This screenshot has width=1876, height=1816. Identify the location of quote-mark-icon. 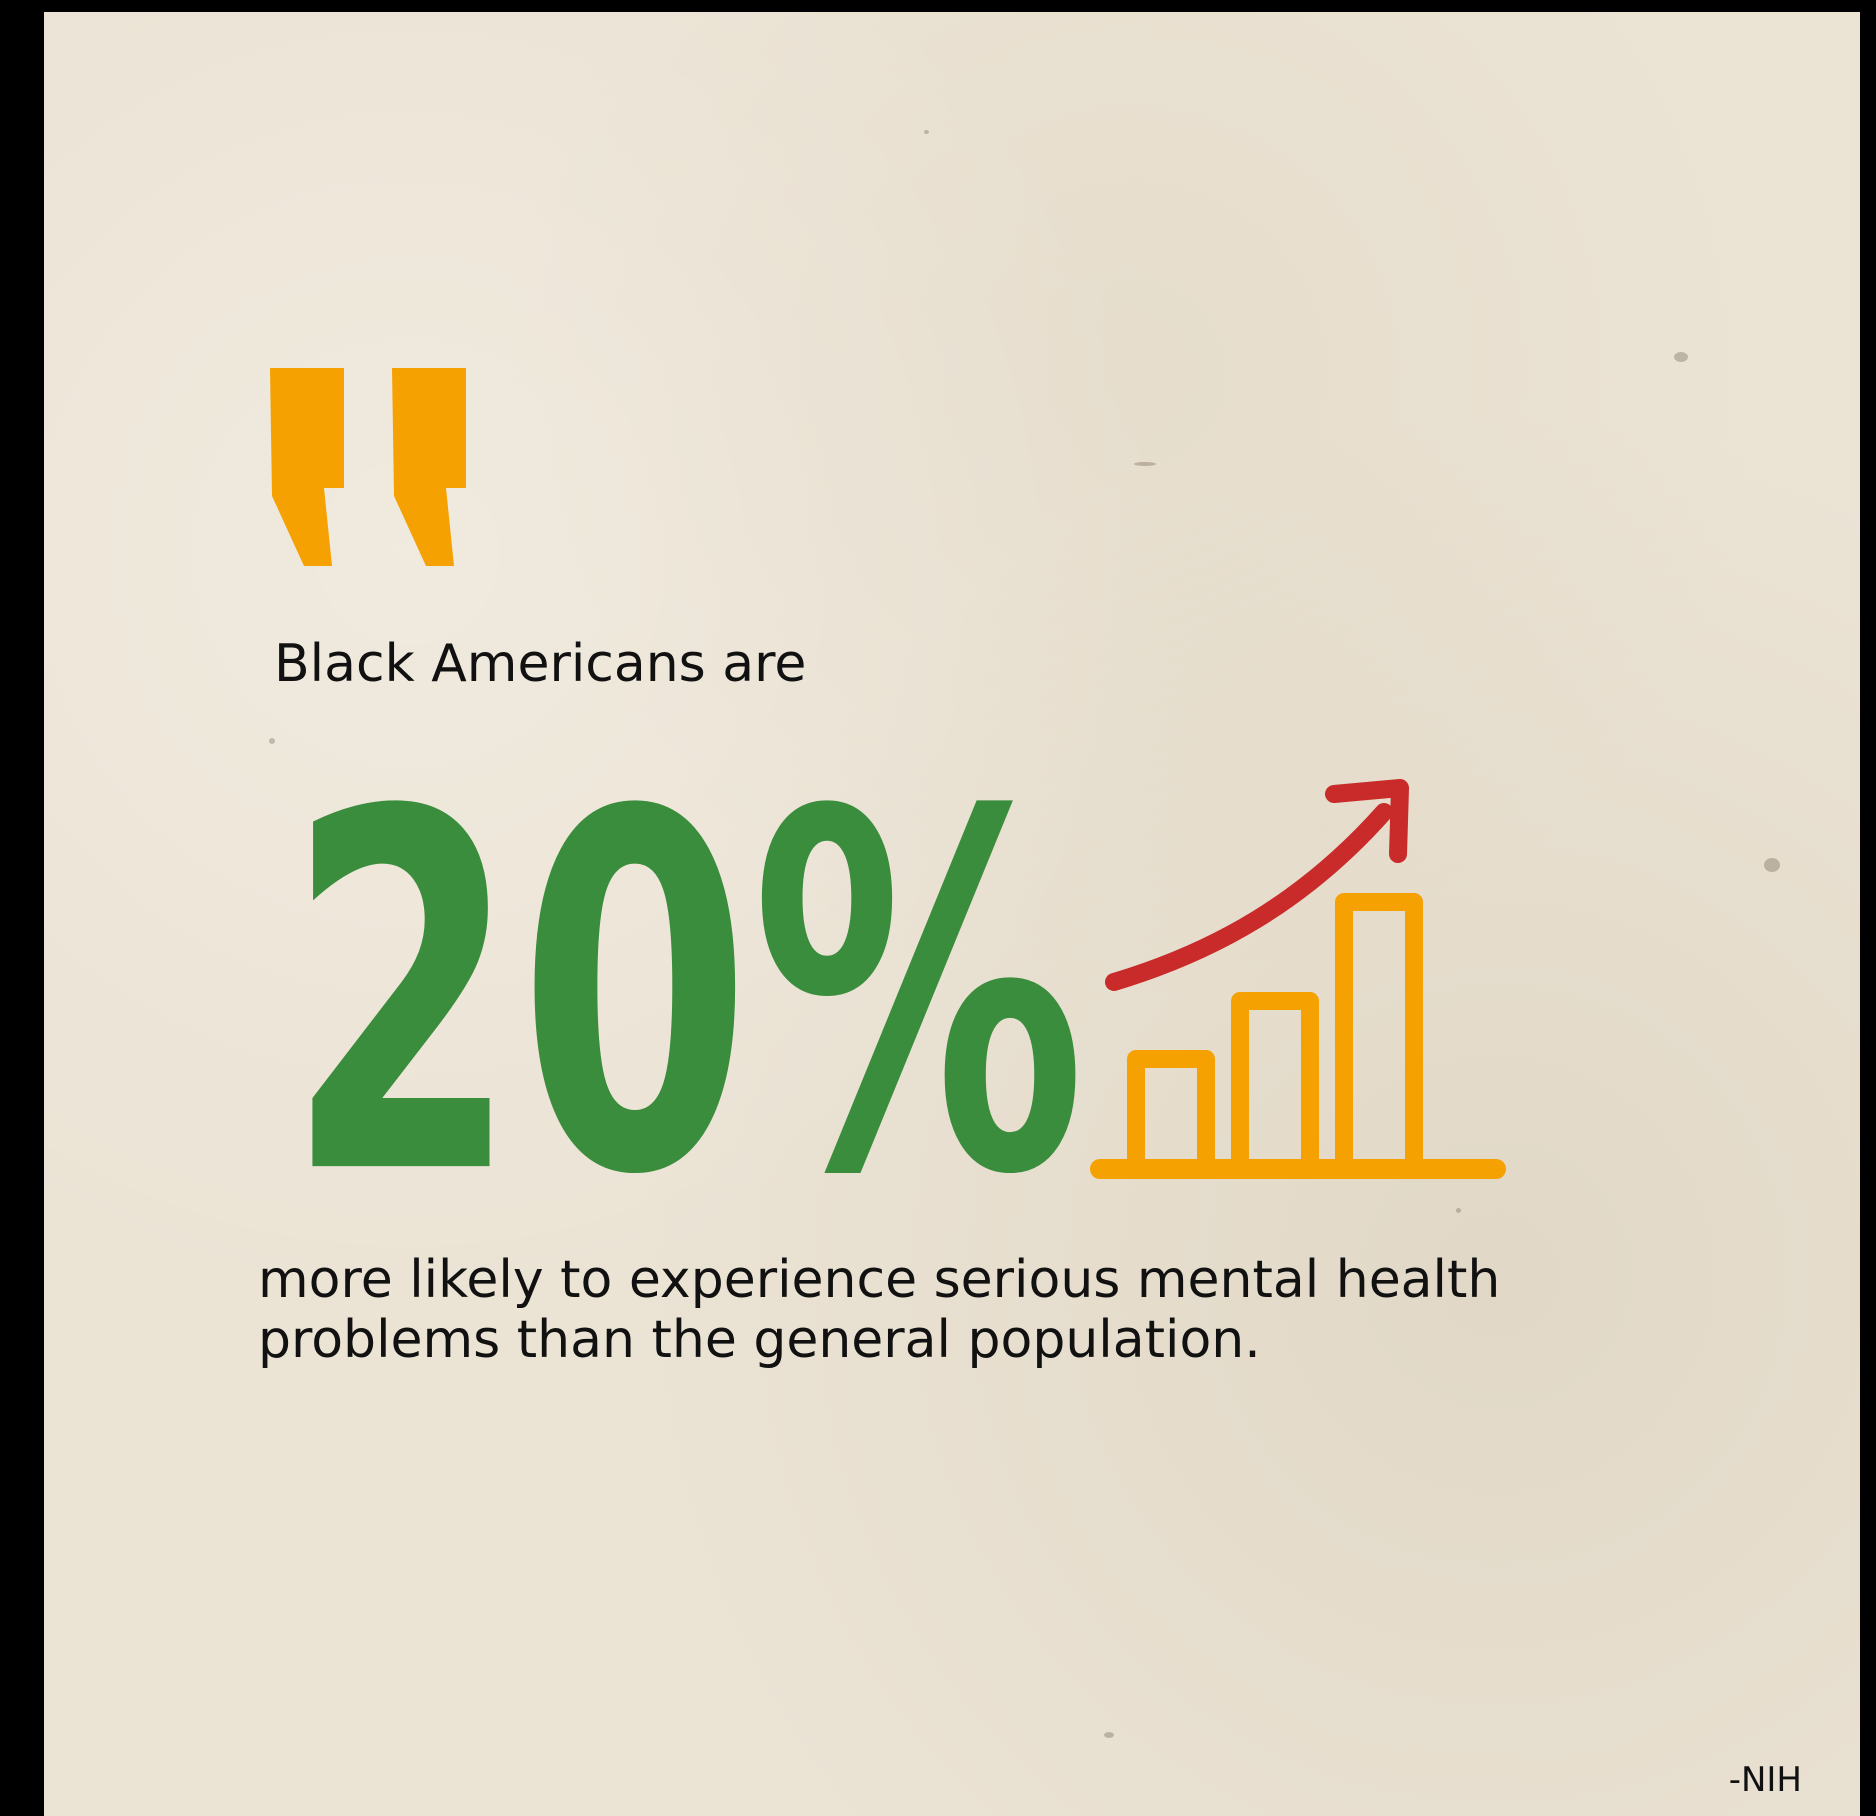
(368, 467).